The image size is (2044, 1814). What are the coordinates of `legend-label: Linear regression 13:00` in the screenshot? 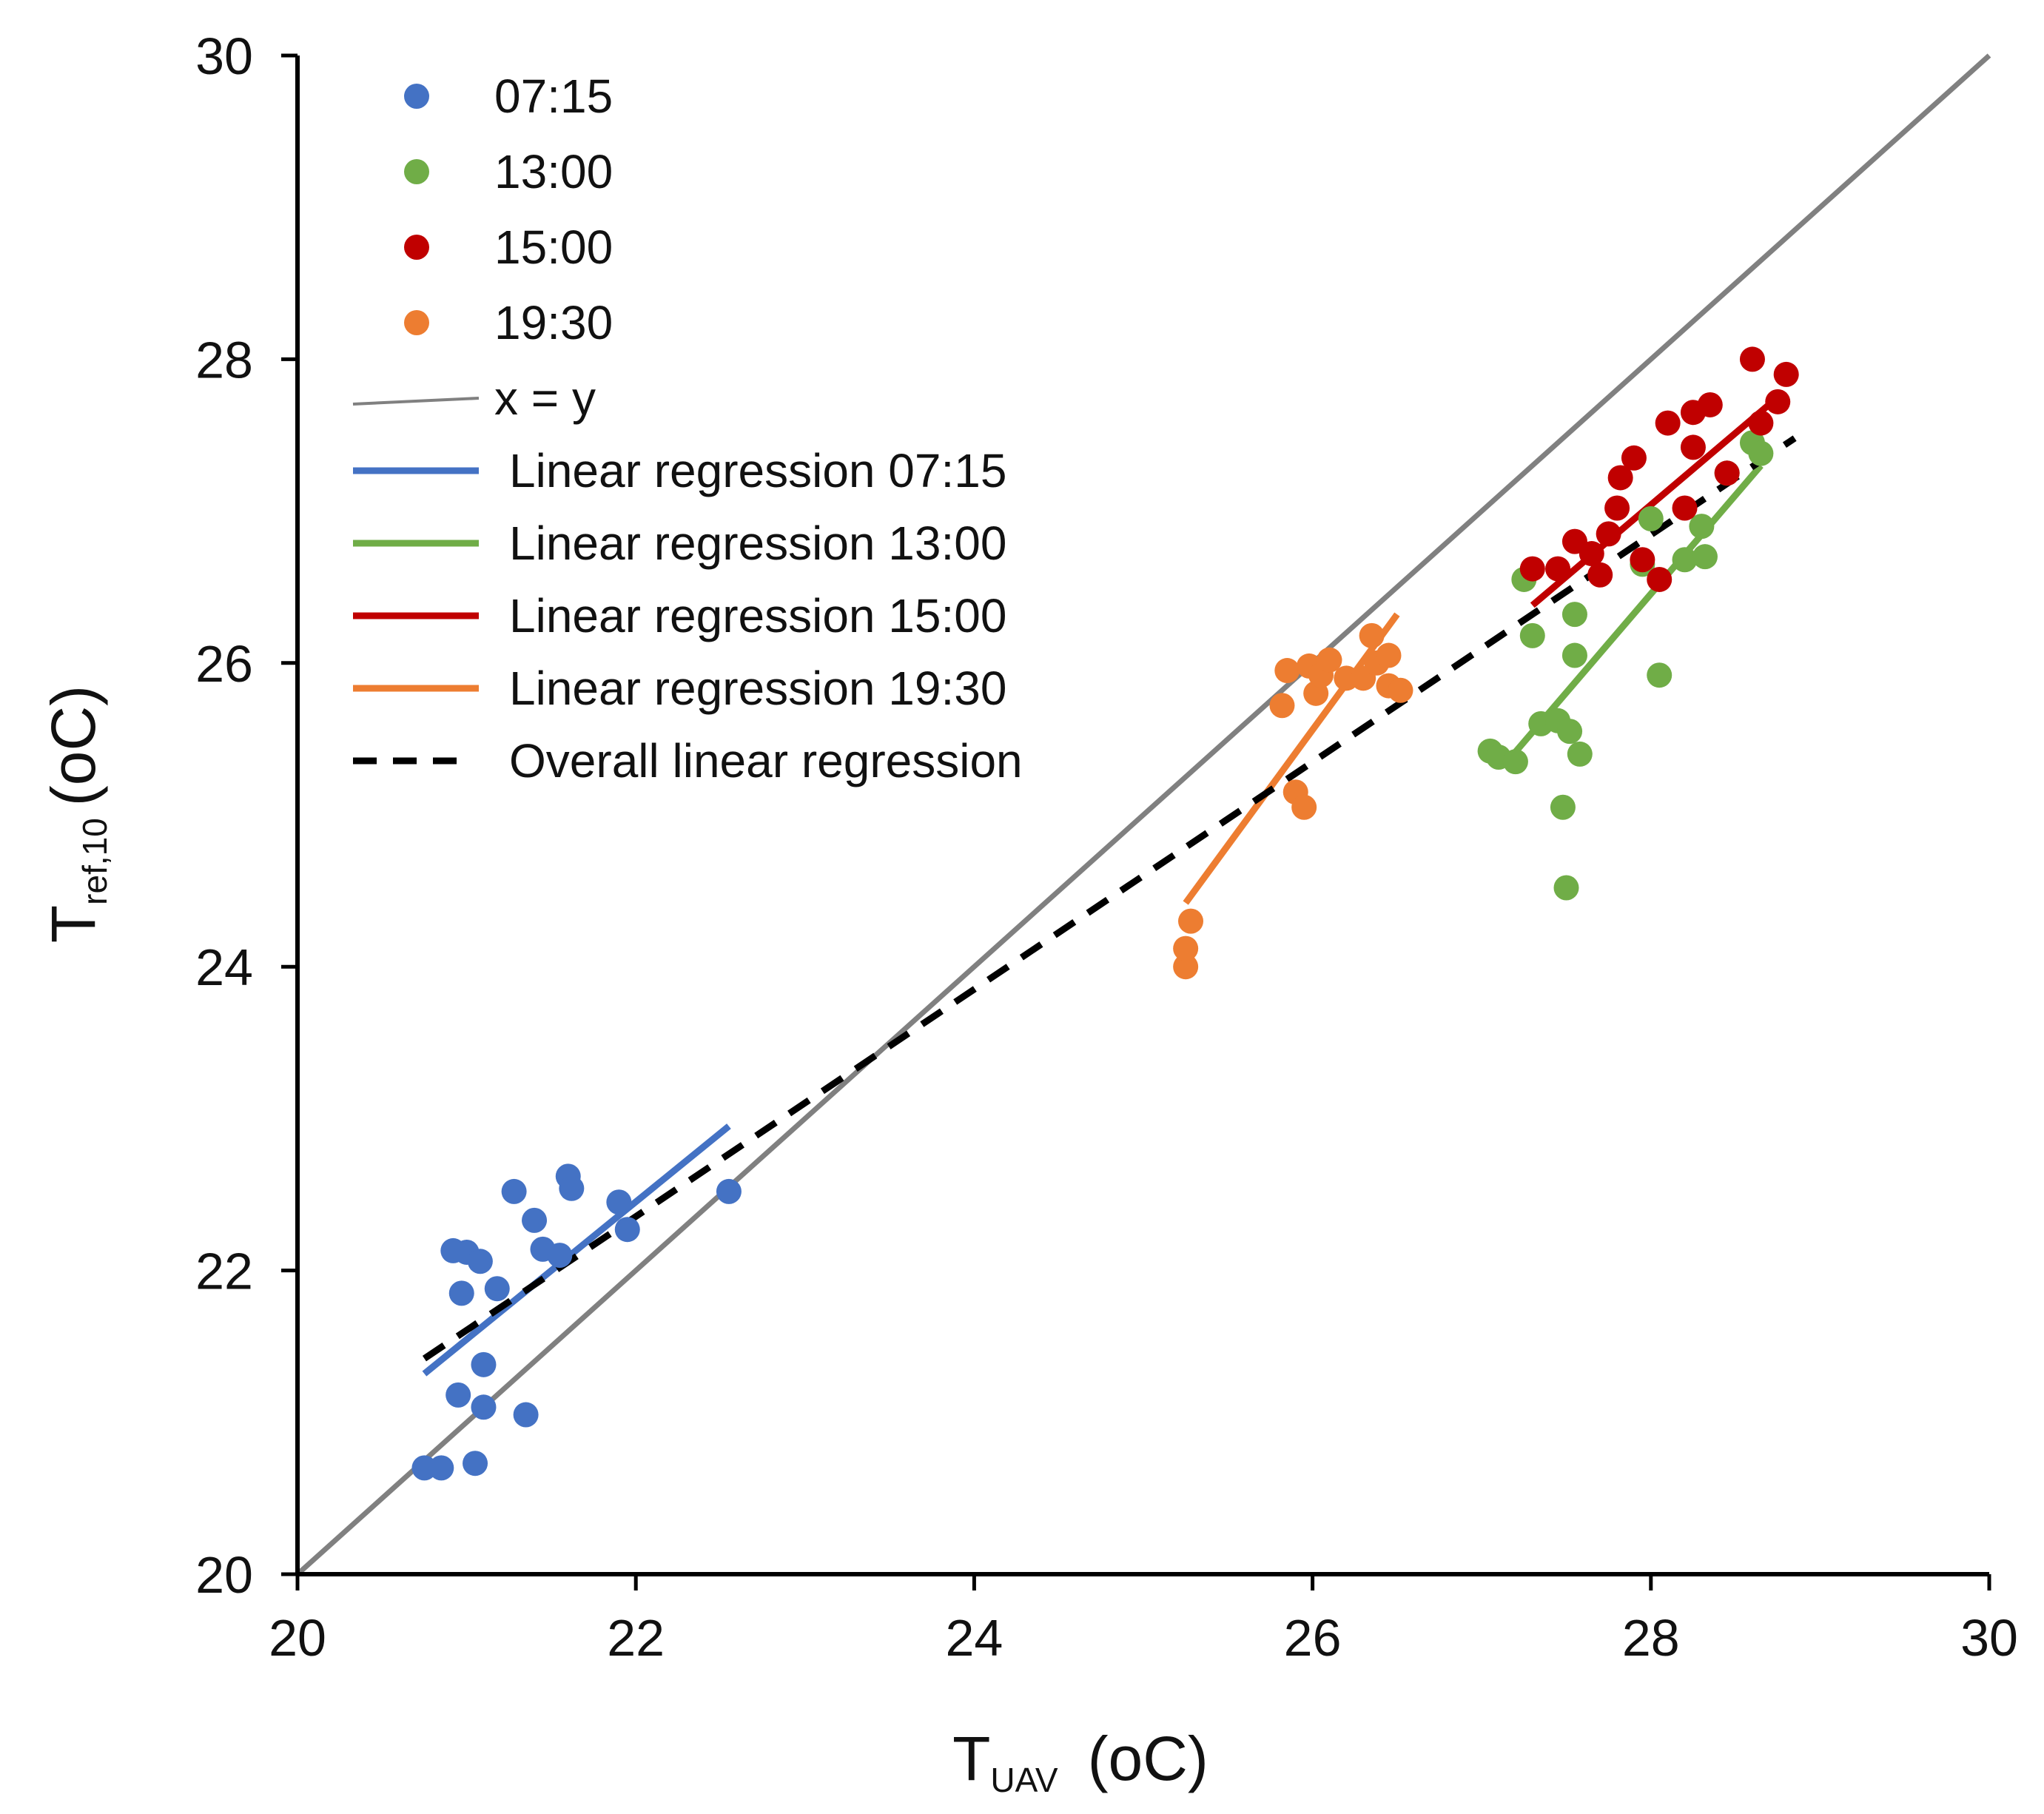 It's located at (757, 544).